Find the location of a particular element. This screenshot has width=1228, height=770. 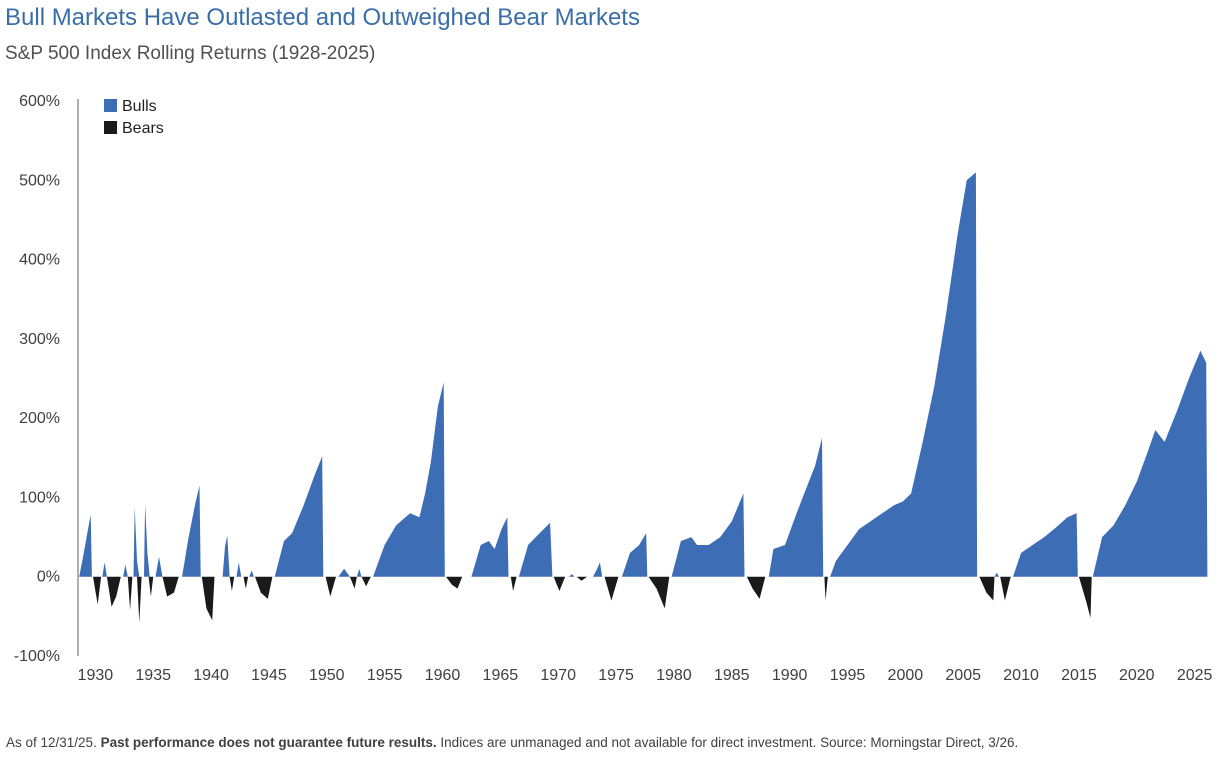

x-tick-label: 2025 is located at coordinates (1195, 675).